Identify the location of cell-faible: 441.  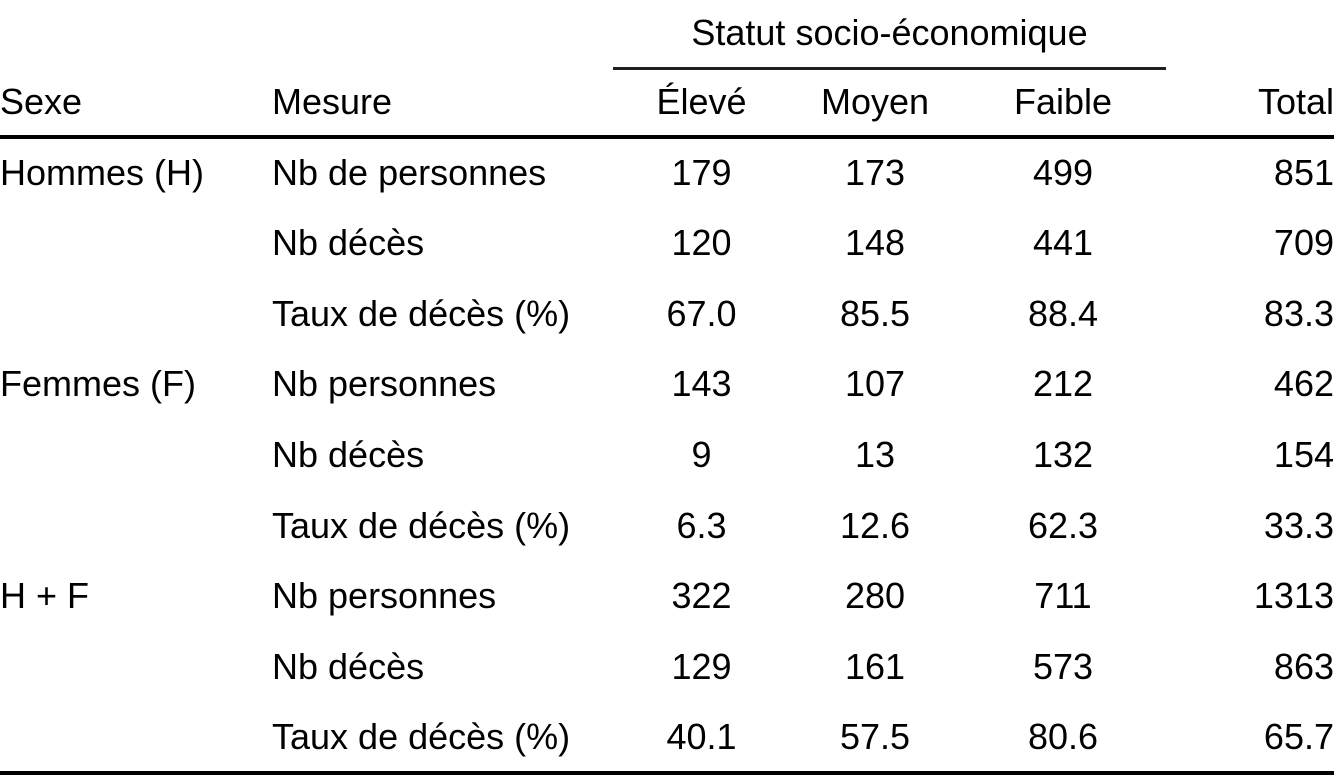
(1063, 243).